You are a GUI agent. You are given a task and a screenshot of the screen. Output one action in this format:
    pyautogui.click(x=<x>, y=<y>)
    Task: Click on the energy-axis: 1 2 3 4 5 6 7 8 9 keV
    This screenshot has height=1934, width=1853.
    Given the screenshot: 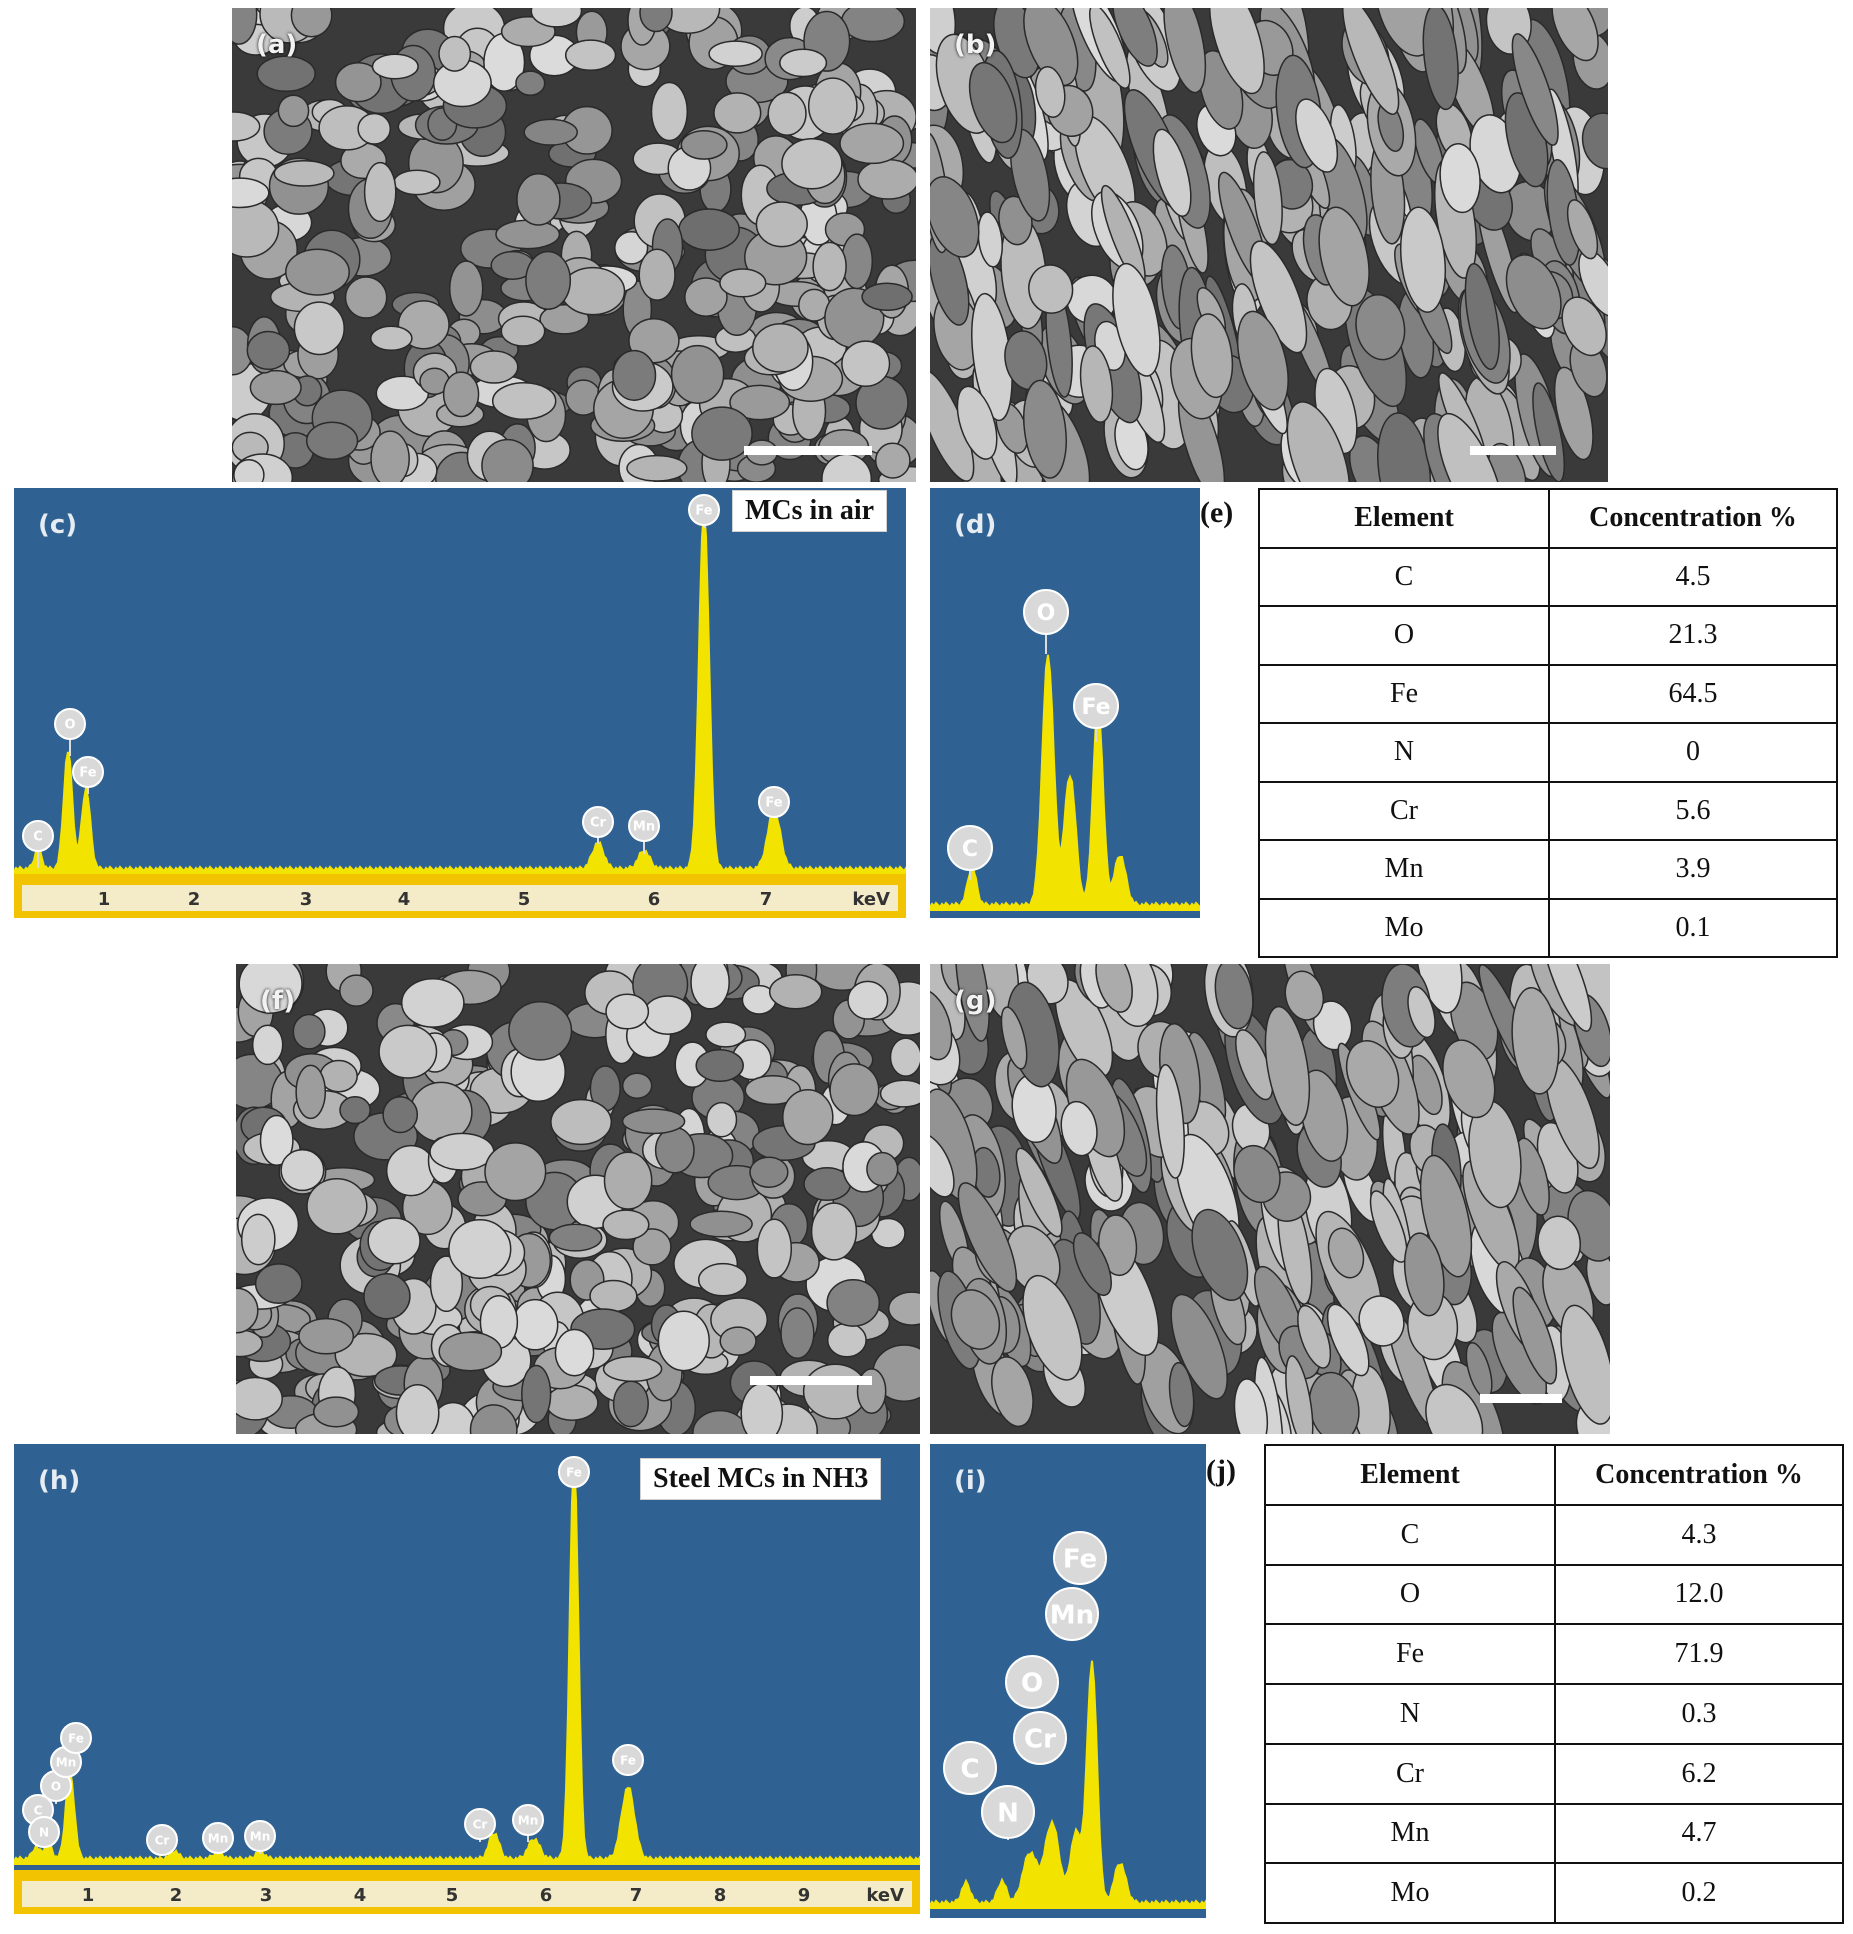 What is the action you would take?
    pyautogui.click(x=467, y=1892)
    